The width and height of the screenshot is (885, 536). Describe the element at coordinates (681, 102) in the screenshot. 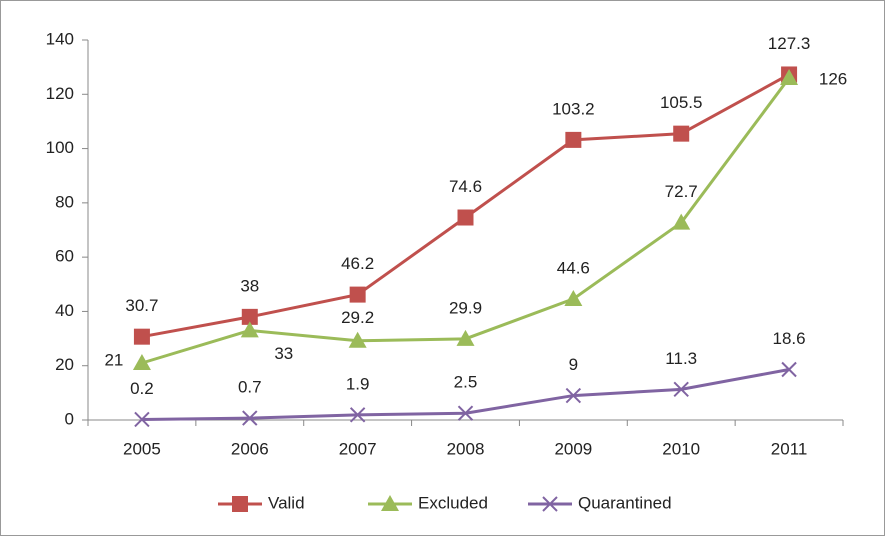

I see `data-label: 105.5` at that location.